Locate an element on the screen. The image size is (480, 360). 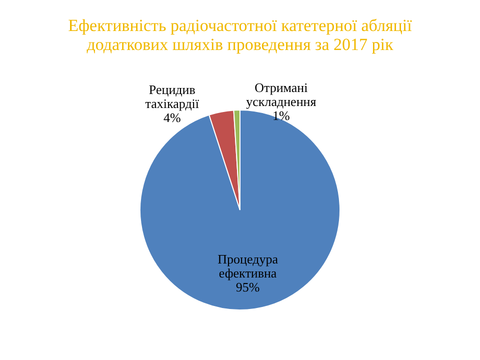
slice-label: Отримані ускладнення is located at coordinates (281, 95).